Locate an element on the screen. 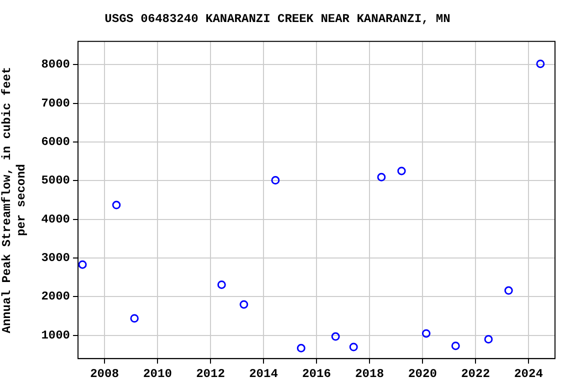 Image resolution: width=576 pixels, height=384 pixels. y-tick-label: 1000 is located at coordinates (55, 335).